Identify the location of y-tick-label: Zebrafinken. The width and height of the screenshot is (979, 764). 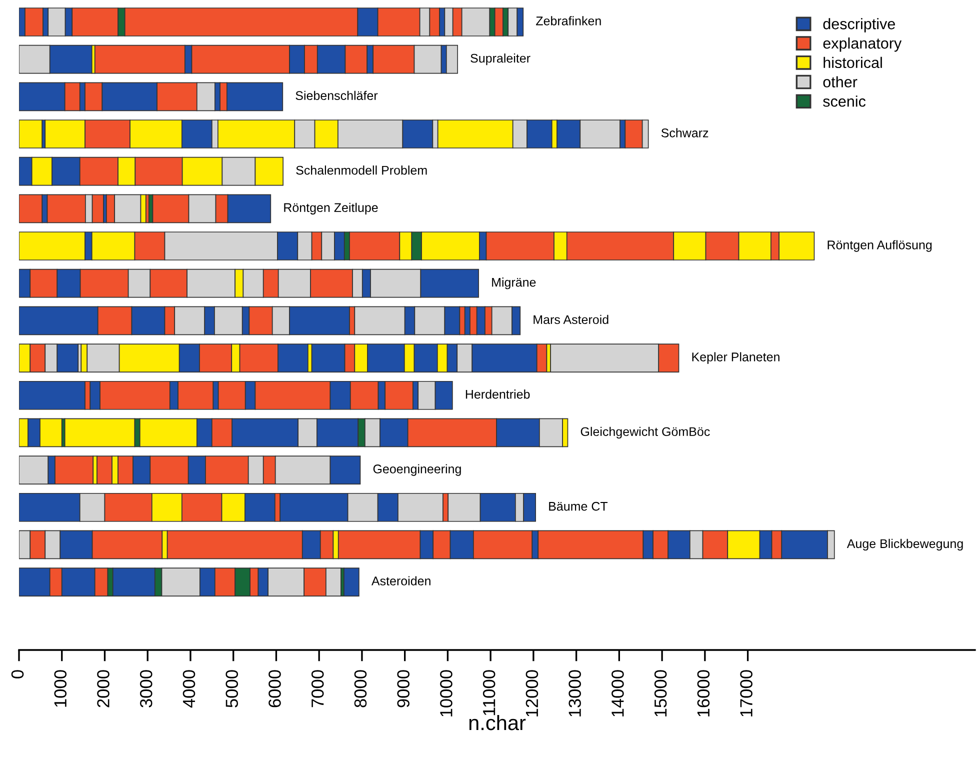
(568, 21).